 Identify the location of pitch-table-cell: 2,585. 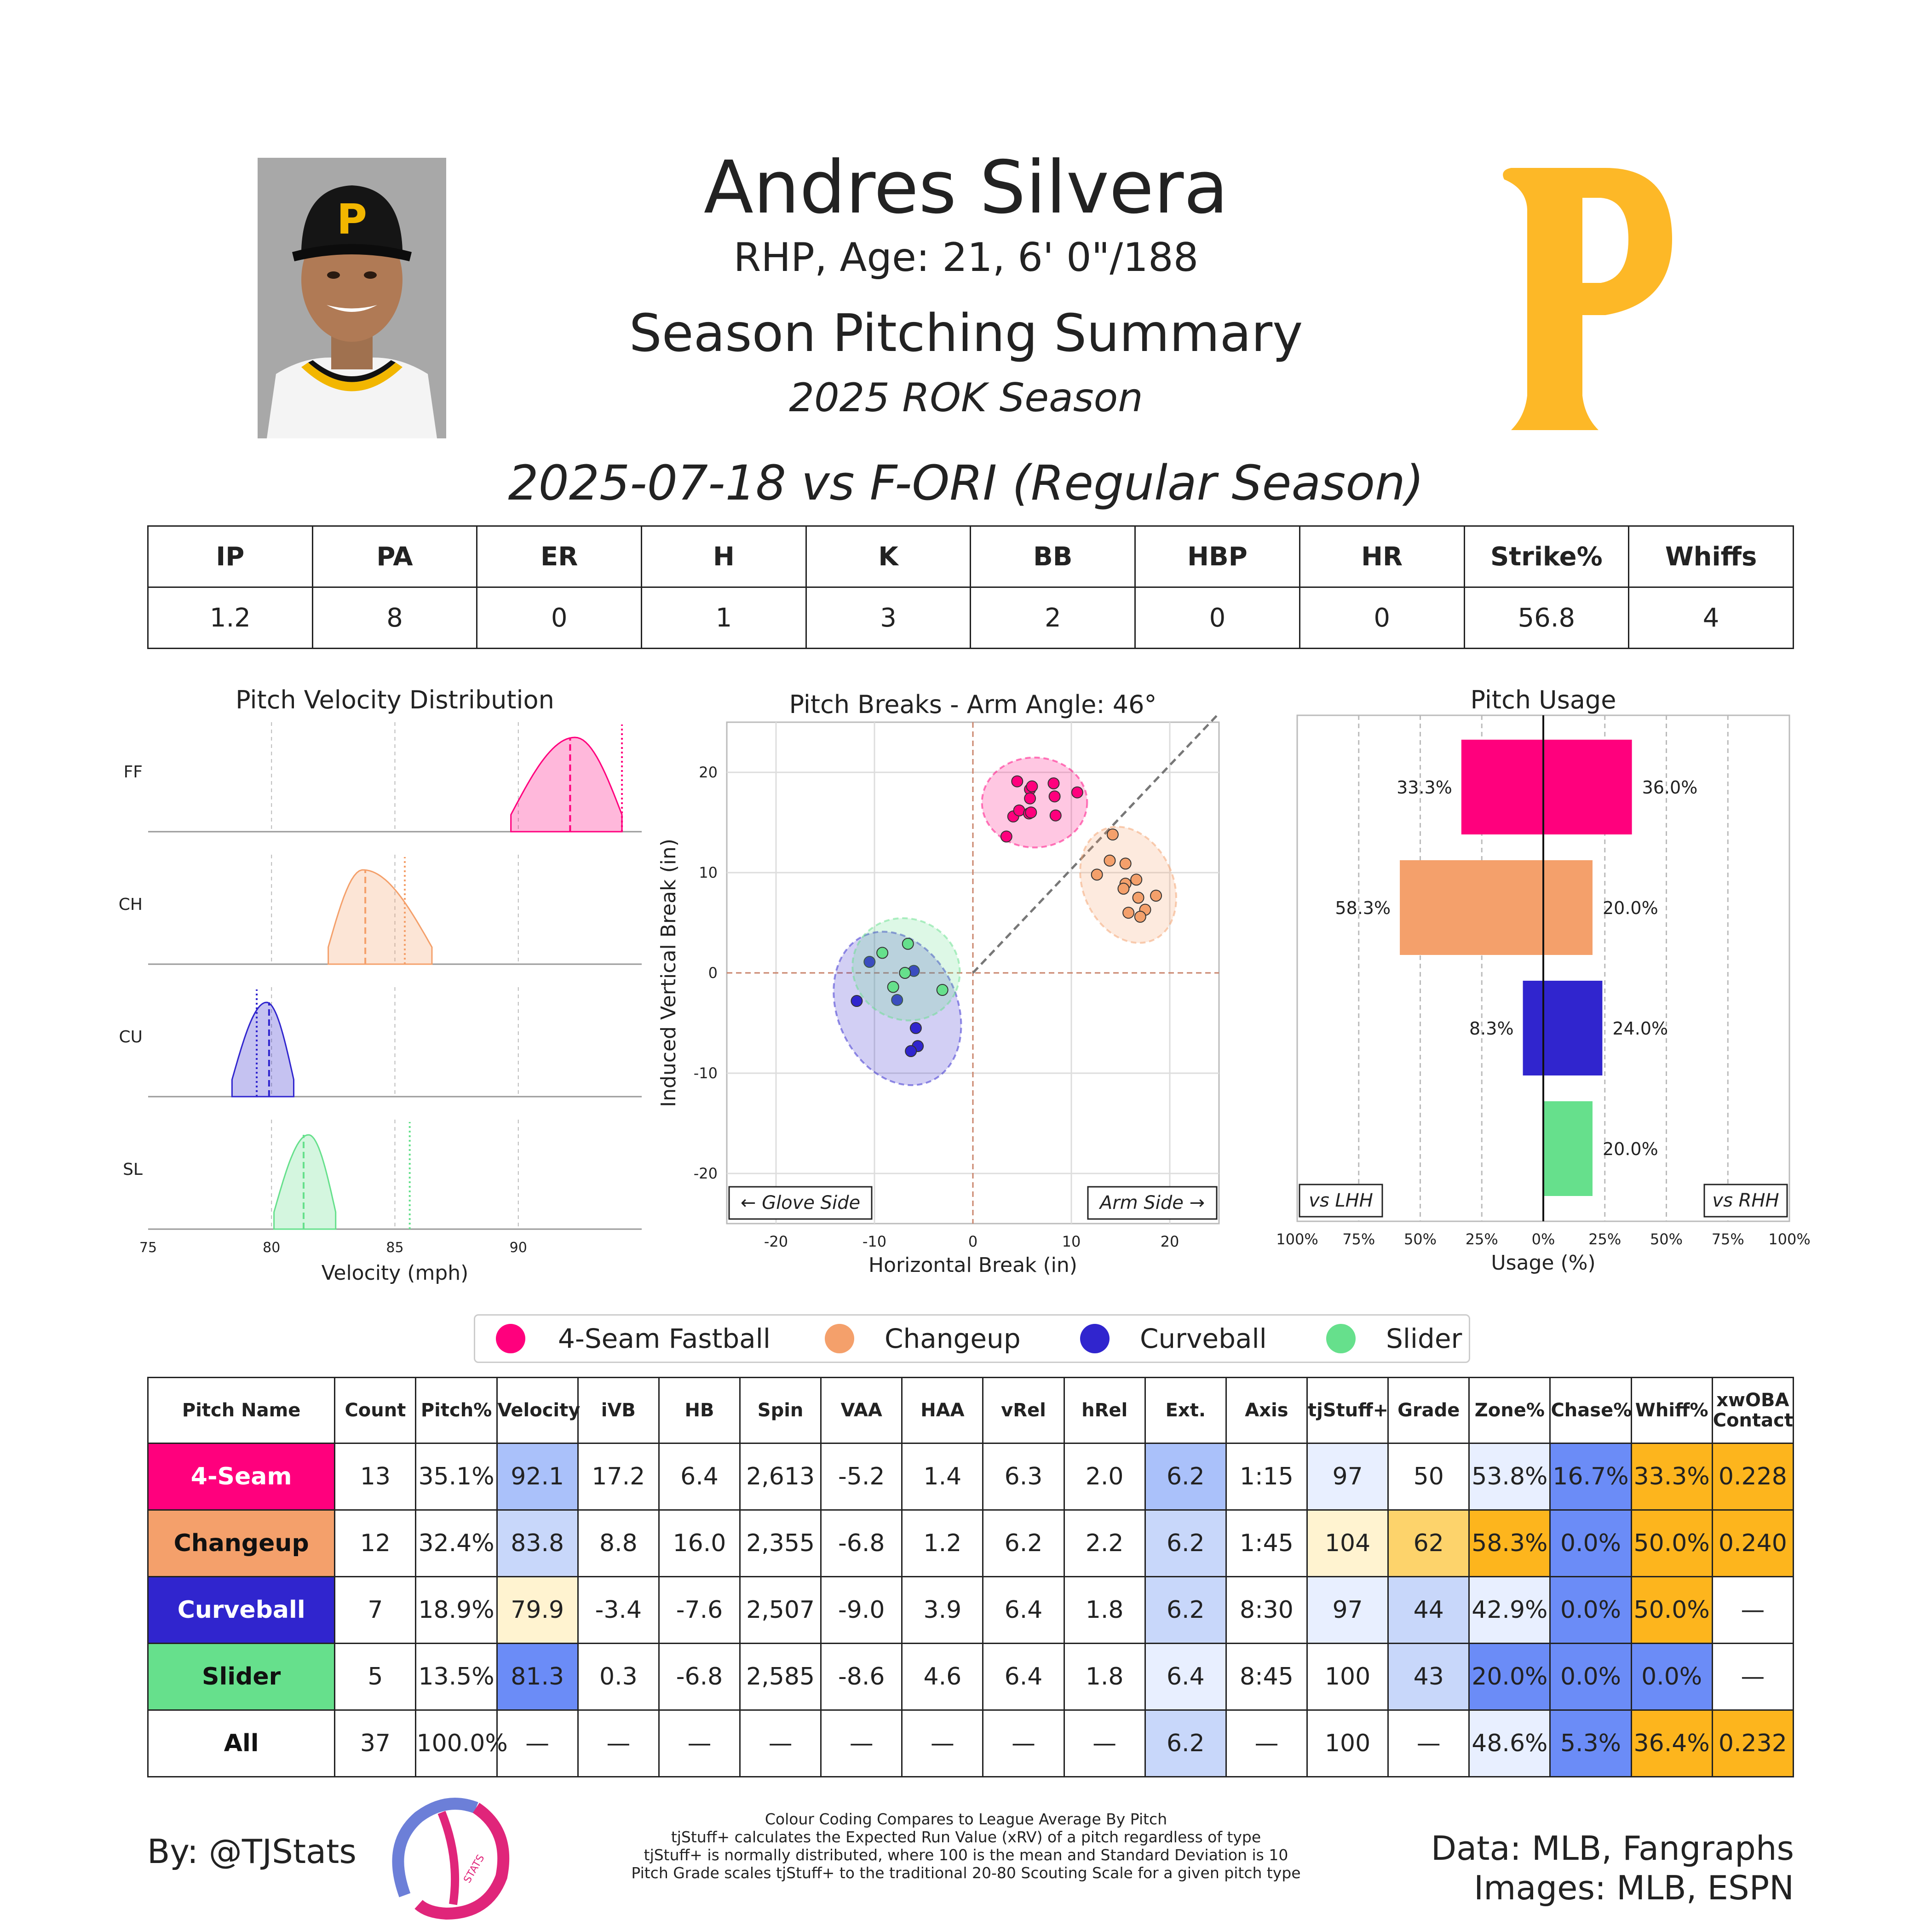
(780, 1677).